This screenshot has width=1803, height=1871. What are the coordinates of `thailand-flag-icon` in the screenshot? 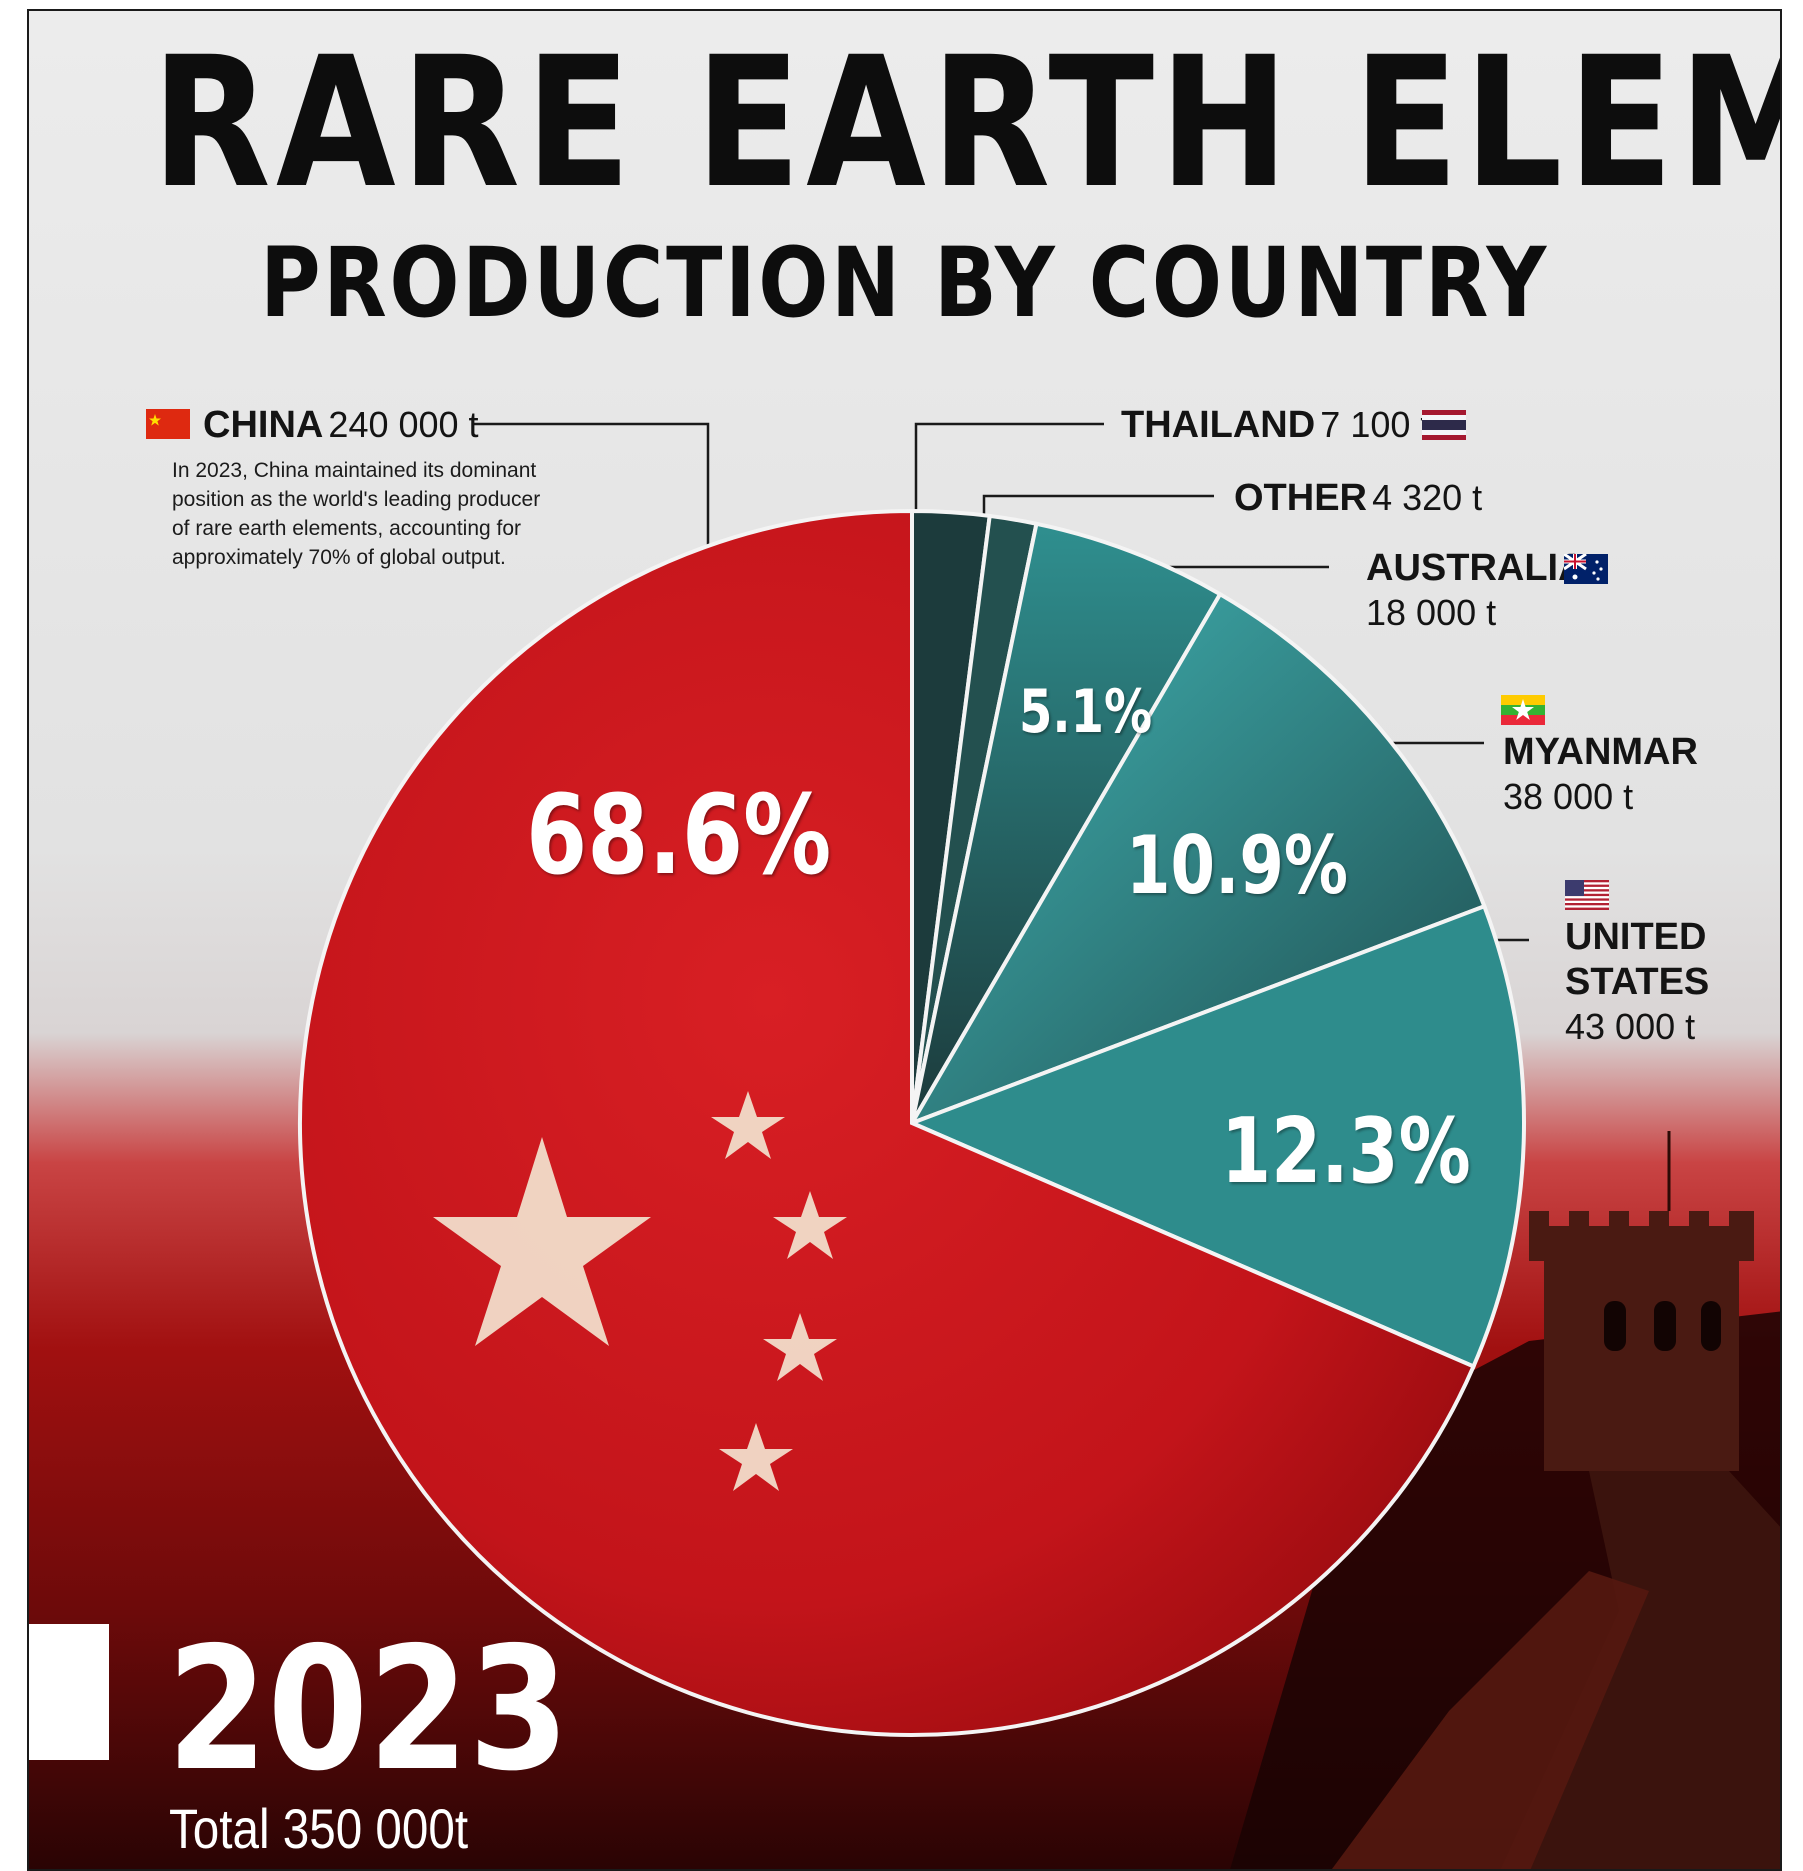 It's located at (1444, 425).